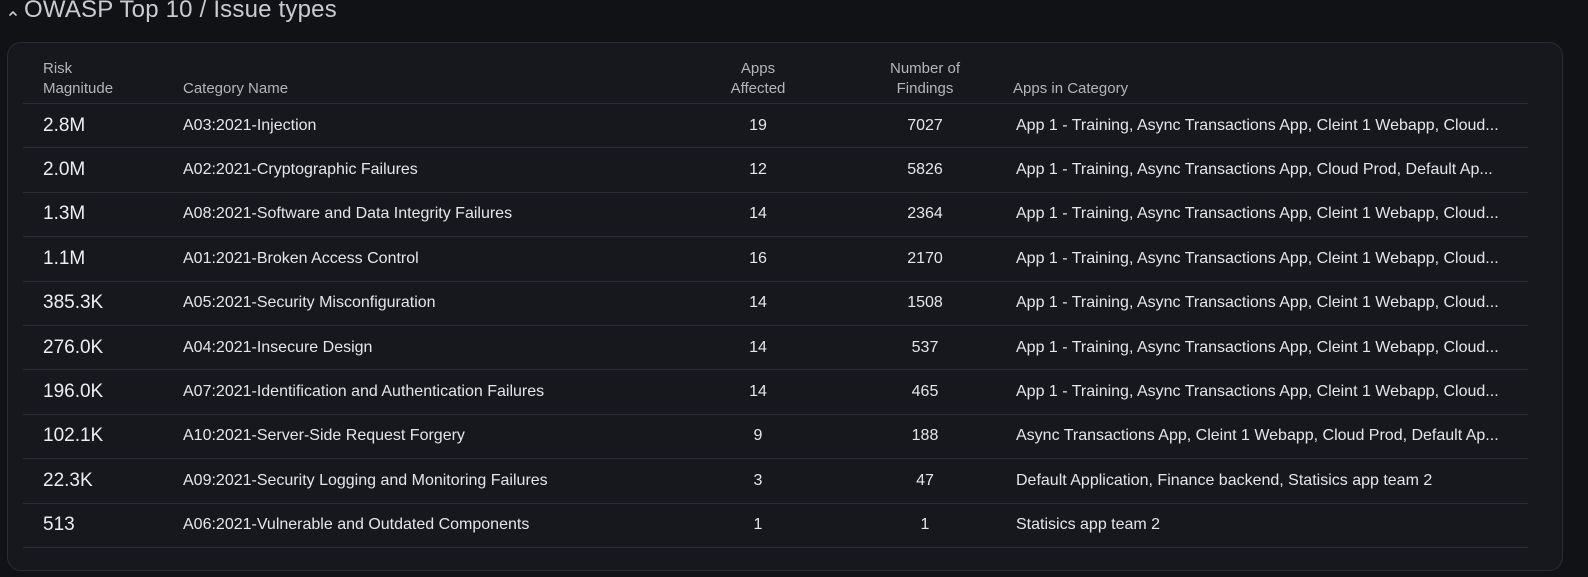 This screenshot has height=577, width=1588. What do you see at coordinates (1163, 89) in the screenshot?
I see `header-apps-in-category: Apps in Category` at bounding box center [1163, 89].